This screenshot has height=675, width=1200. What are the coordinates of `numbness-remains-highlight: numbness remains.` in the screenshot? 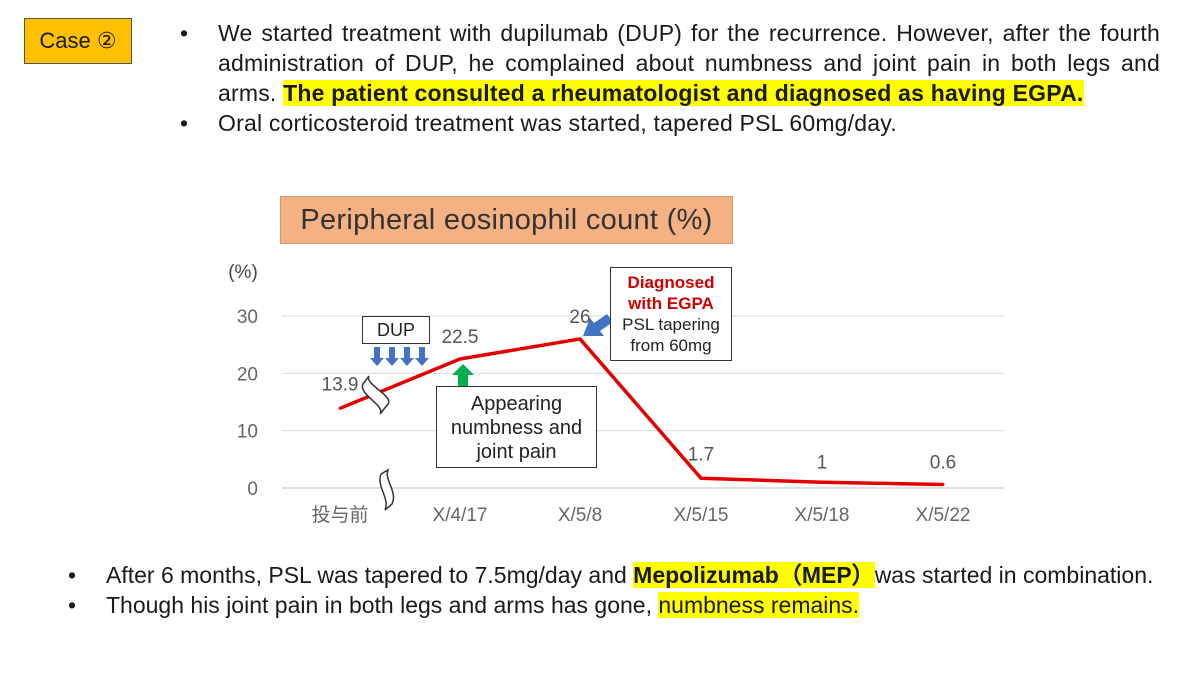 It's located at (759, 605).